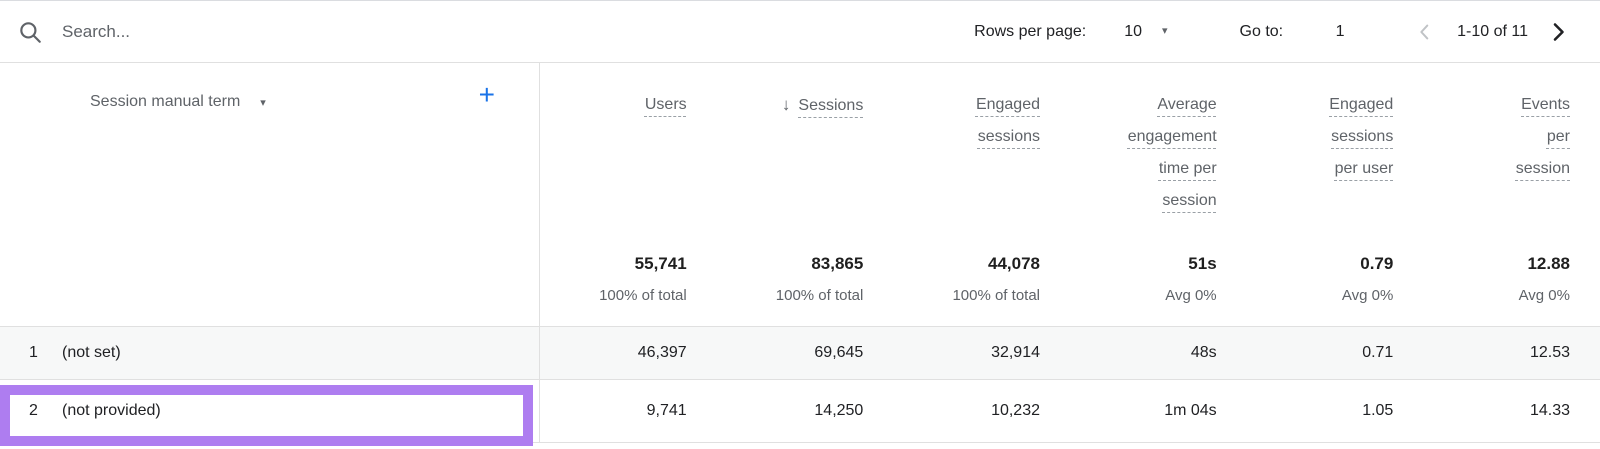 This screenshot has width=1600, height=449. What do you see at coordinates (270, 353) in the screenshot?
I see `row-dimension-cell: 1 (not set)` at bounding box center [270, 353].